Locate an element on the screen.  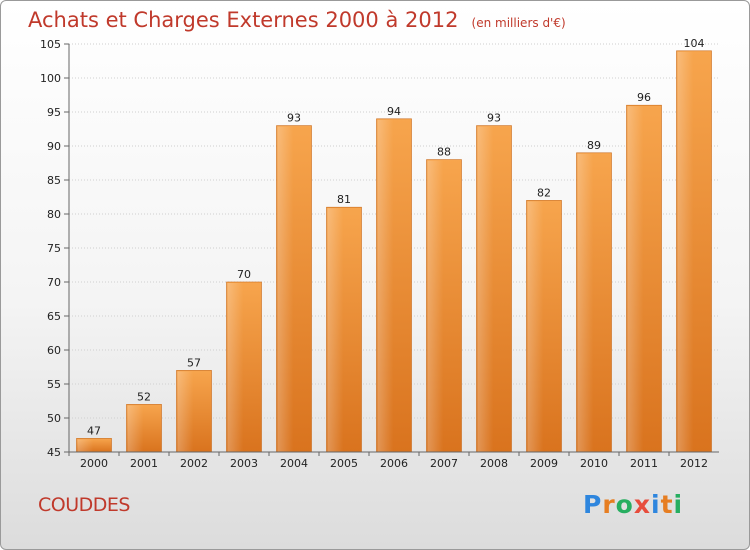
value-label: 47 is located at coordinates (94, 430).